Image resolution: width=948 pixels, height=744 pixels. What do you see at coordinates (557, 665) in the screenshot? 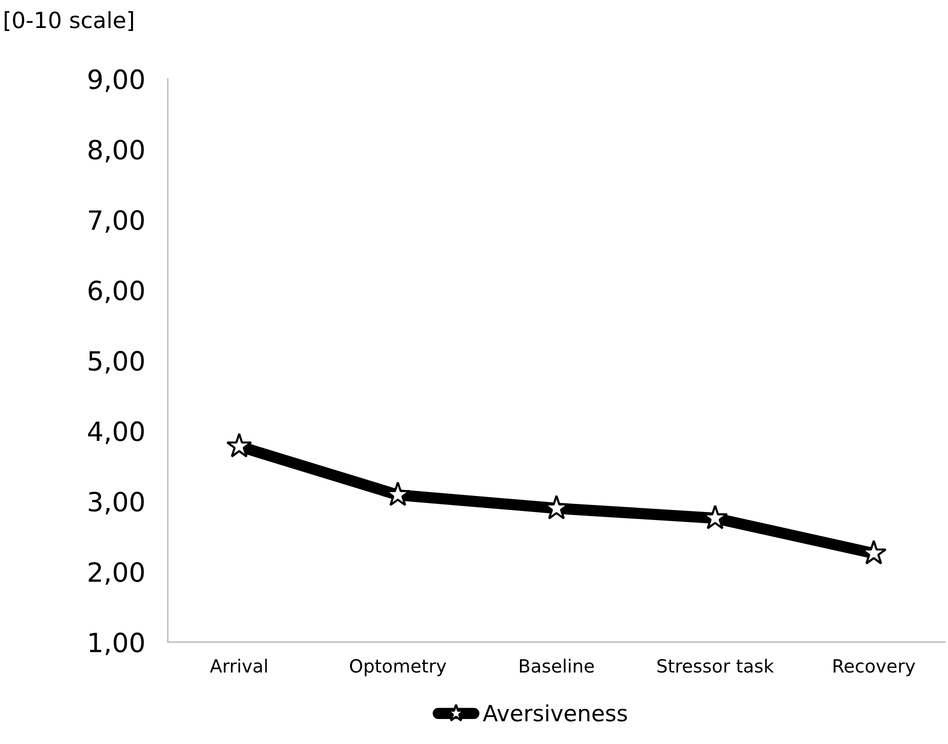
I see `x-tick-label: Baseline` at bounding box center [557, 665].